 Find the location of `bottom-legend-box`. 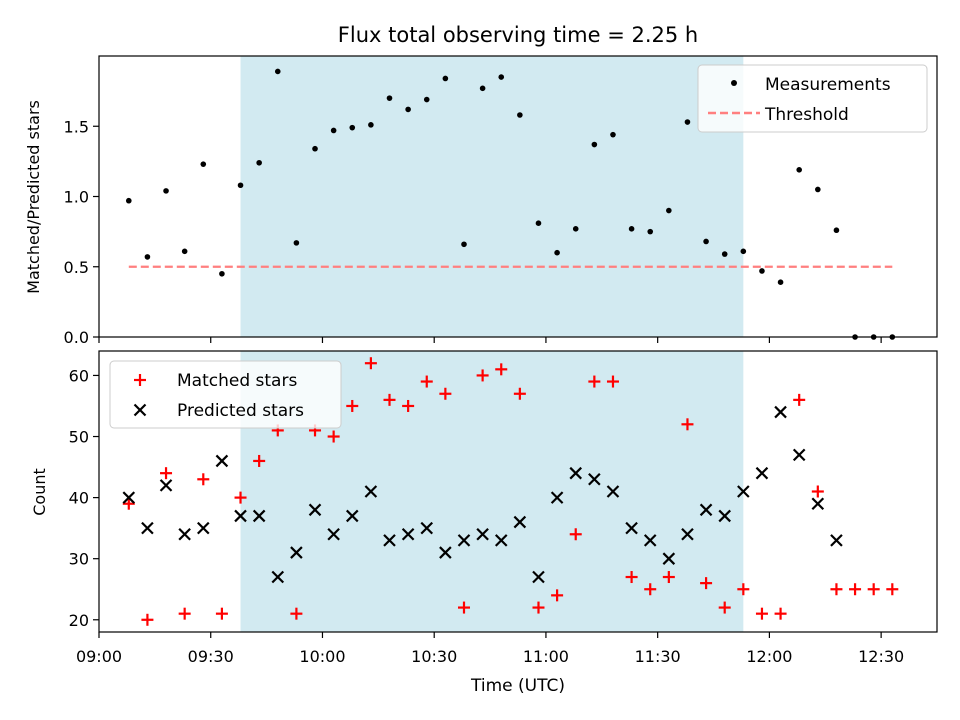

bottom-legend-box is located at coordinates (225, 394).